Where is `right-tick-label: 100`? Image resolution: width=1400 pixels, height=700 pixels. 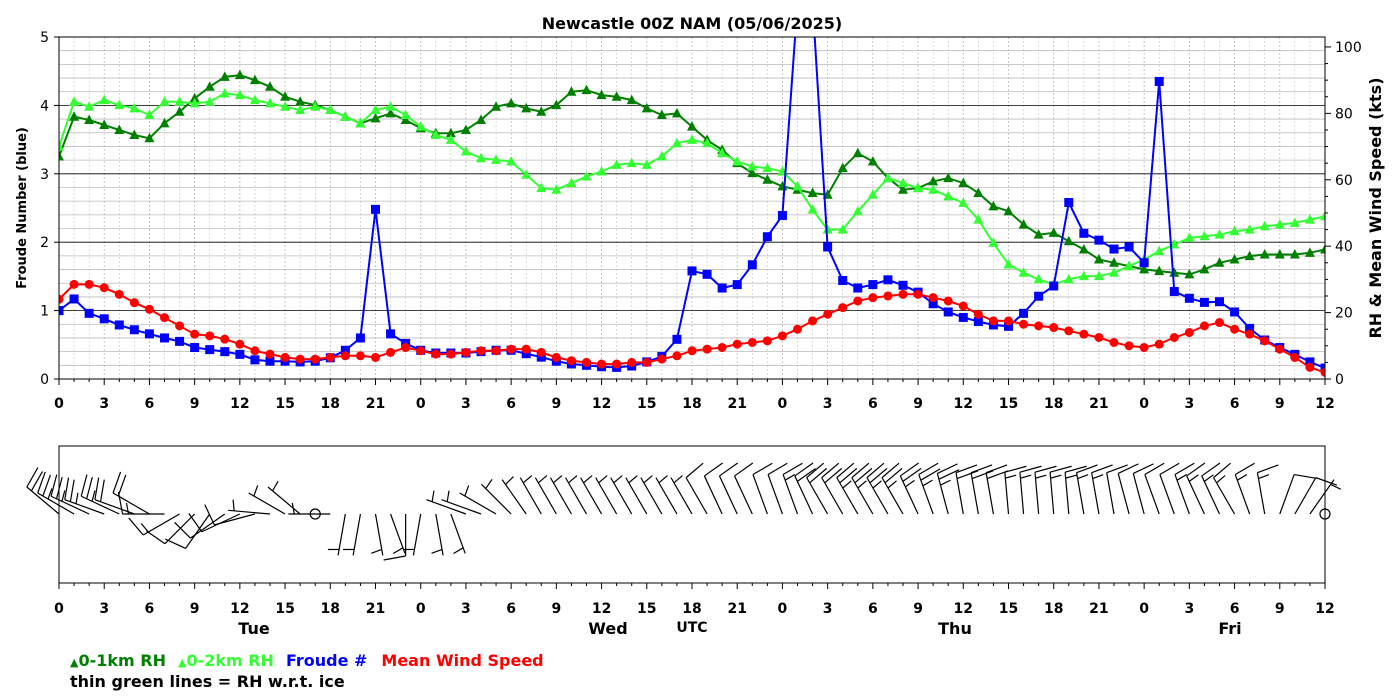
right-tick-label: 100 is located at coordinates (1348, 48).